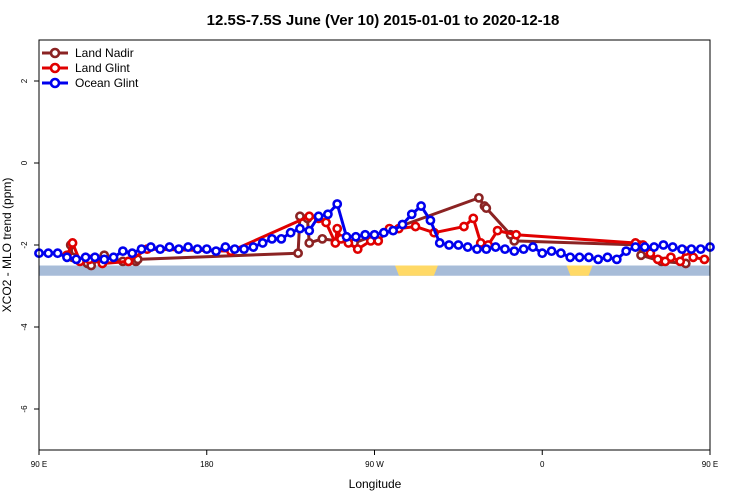  I want to click on y-axis: 2 0 -2 -4 -6, so click(29, 245).